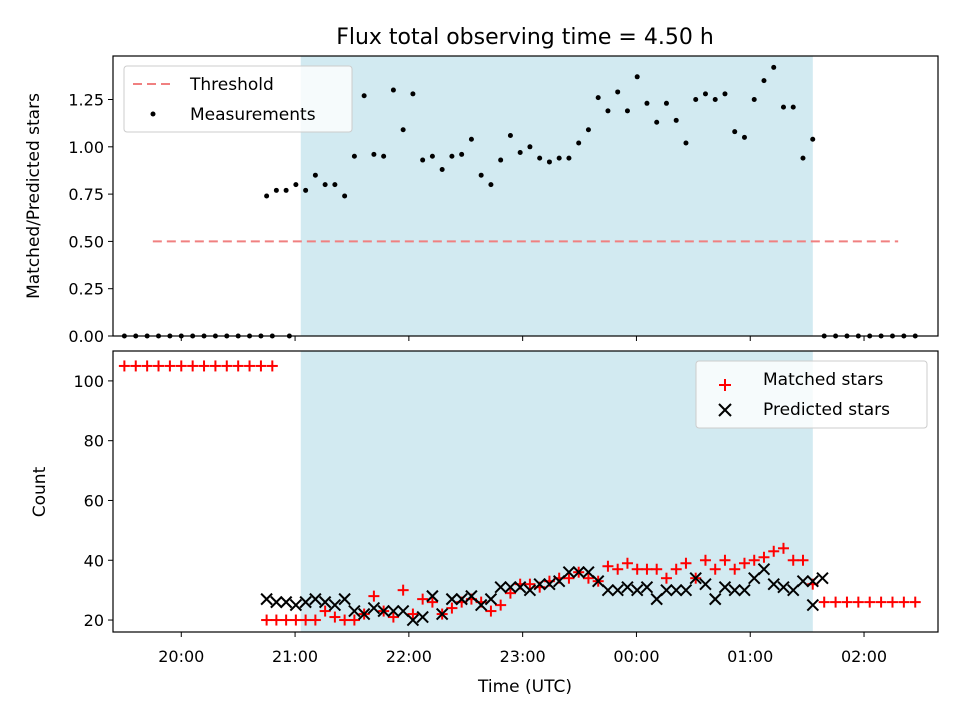 The width and height of the screenshot is (960, 720). Describe the element at coordinates (153, 114) in the screenshot. I see `legend-measurements-swatch` at that location.